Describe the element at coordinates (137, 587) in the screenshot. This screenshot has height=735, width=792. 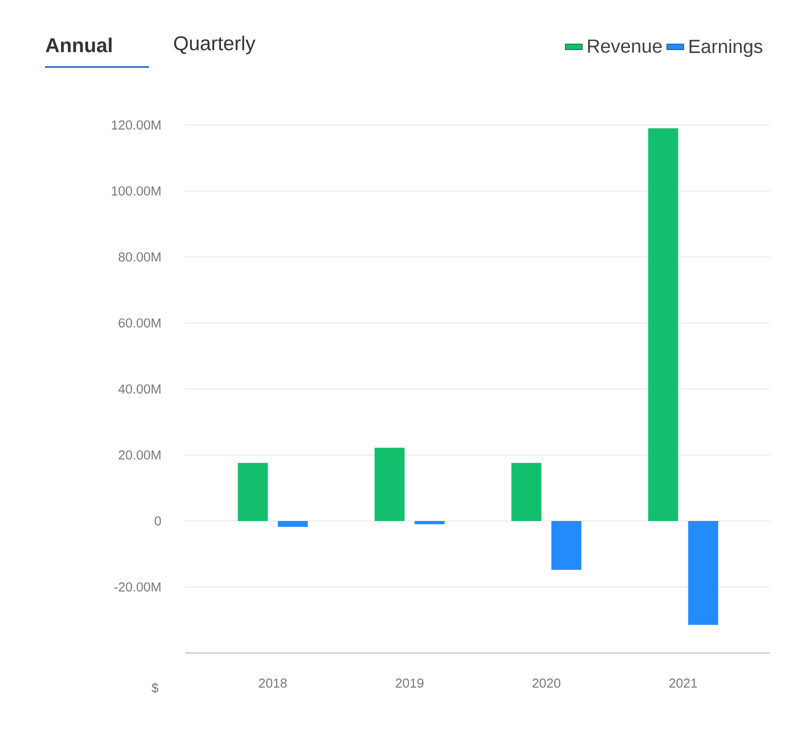
I see `y-tick-label: -20.00M` at that location.